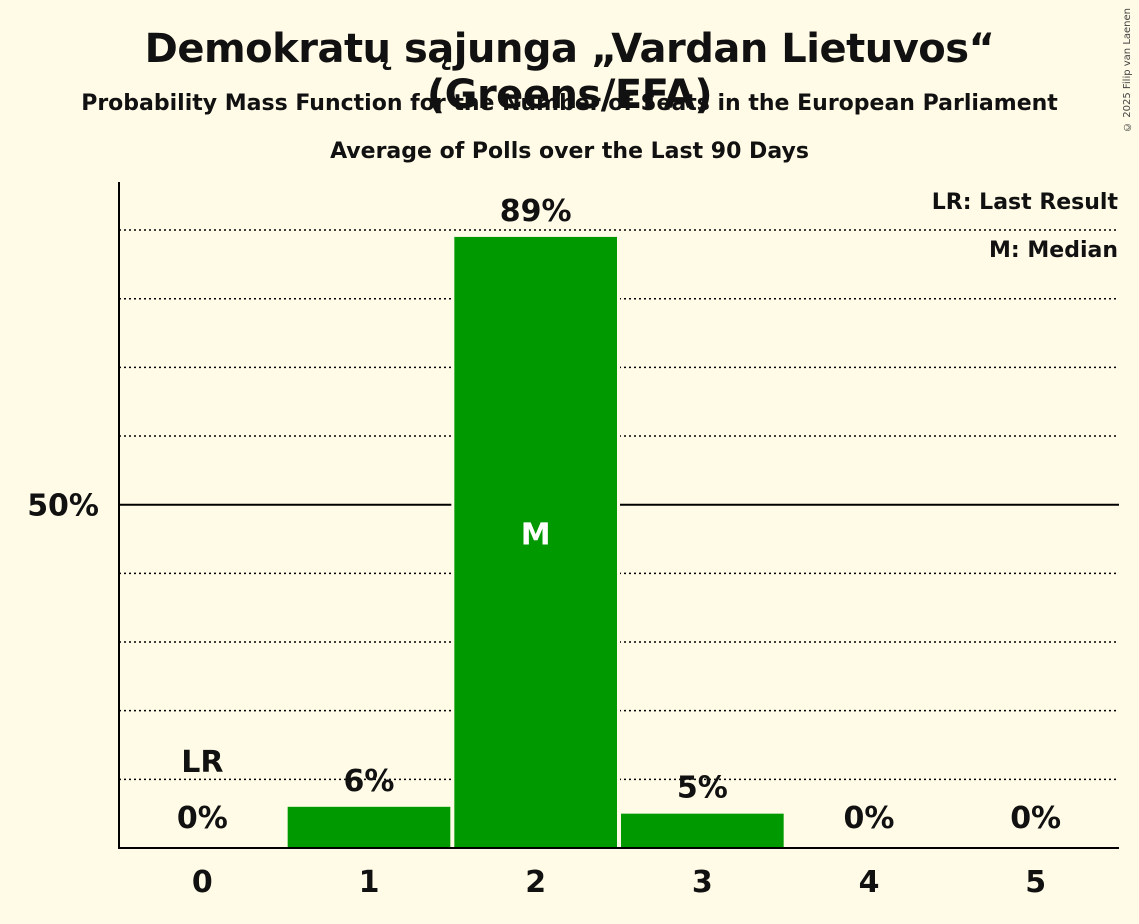 The image size is (1139, 924). I want to click on x-tick-label: 3, so click(702, 882).